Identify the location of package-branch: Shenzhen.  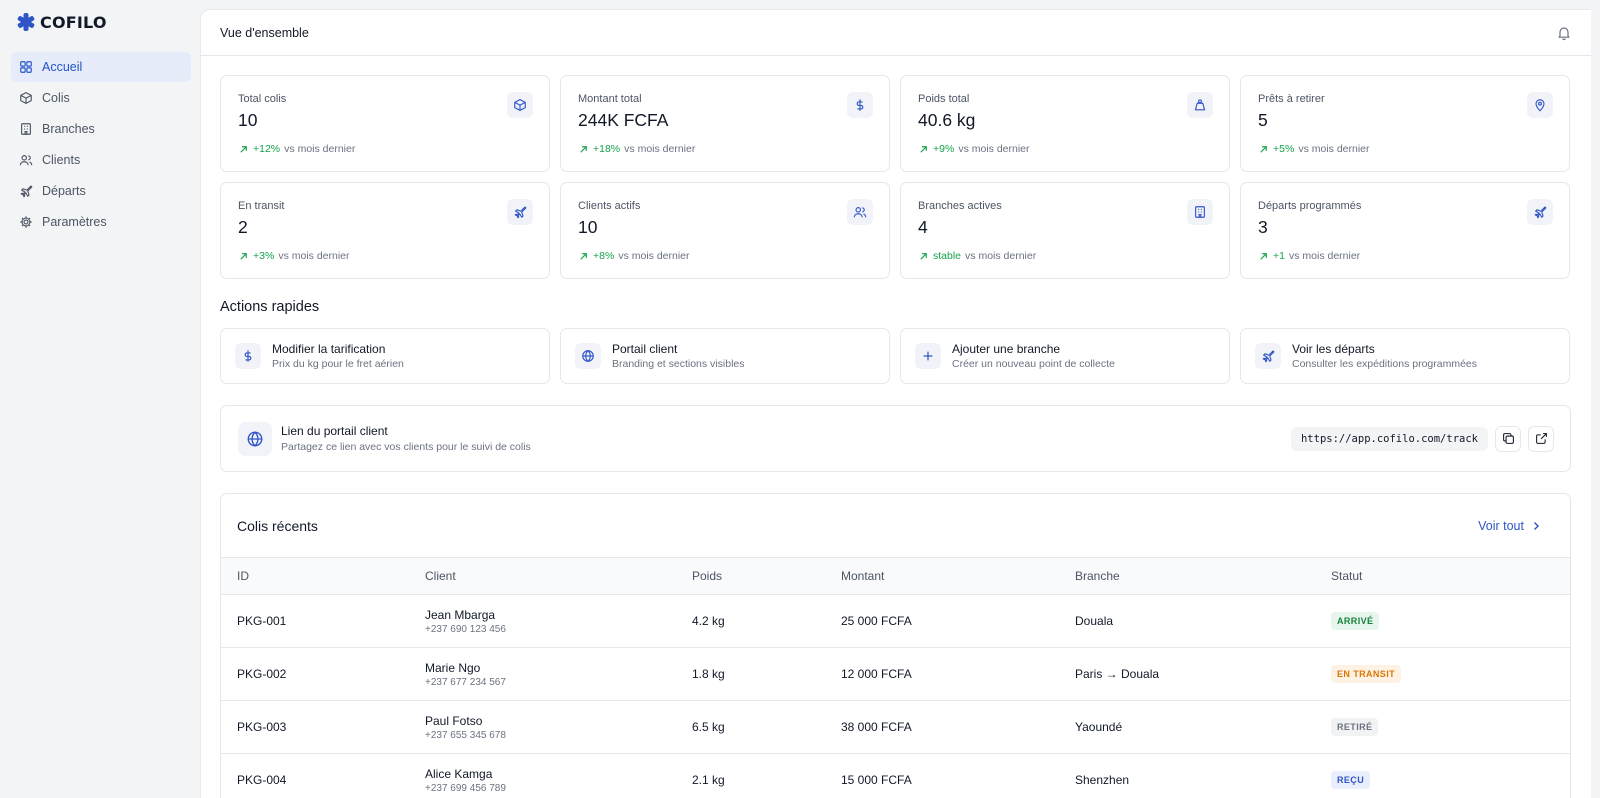
(1187, 775).